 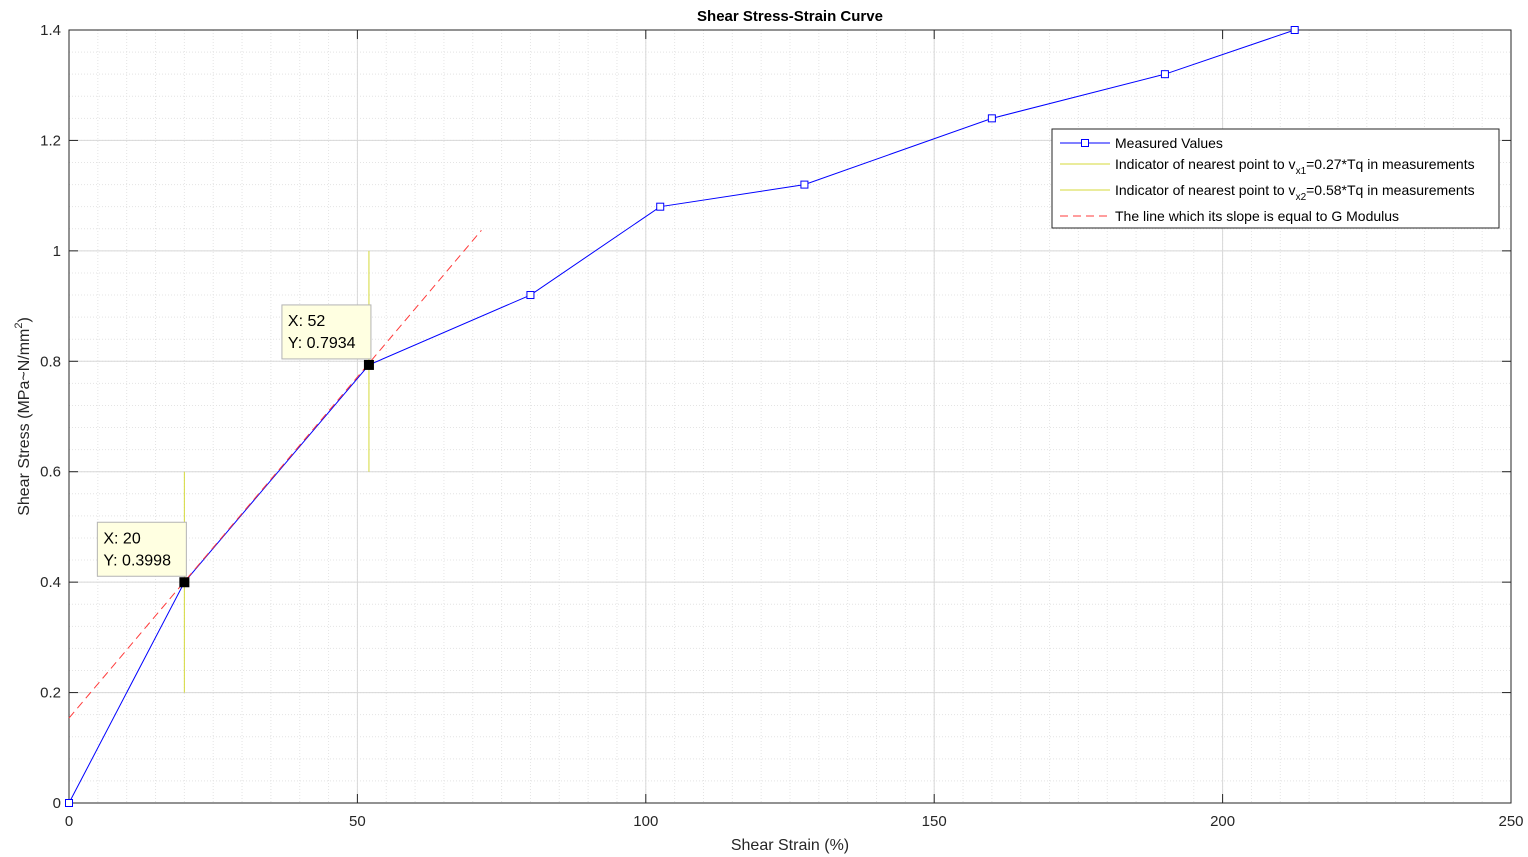 I want to click on y-tick-label: 1, so click(x=57, y=251).